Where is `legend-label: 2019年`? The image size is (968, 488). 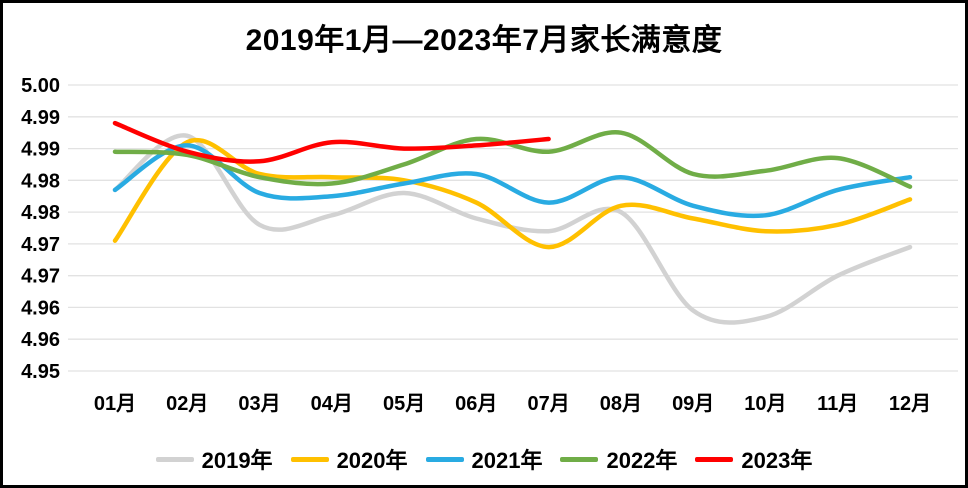 legend-label: 2019年 is located at coordinates (237, 460).